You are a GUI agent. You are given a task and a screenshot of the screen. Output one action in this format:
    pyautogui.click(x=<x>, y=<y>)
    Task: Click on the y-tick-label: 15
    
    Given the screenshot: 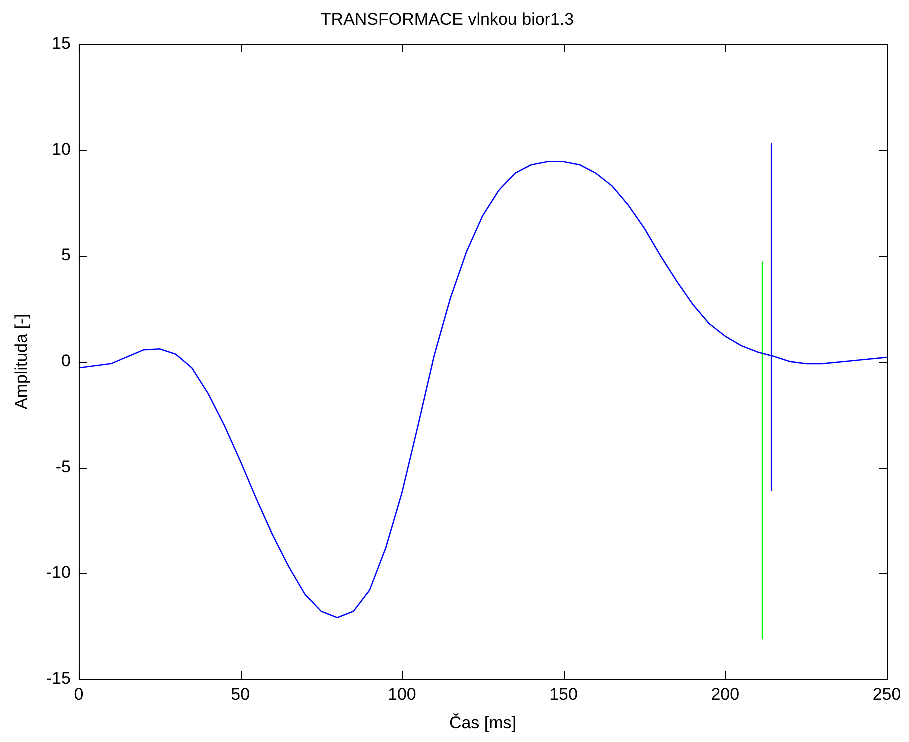 What is the action you would take?
    pyautogui.click(x=61, y=44)
    